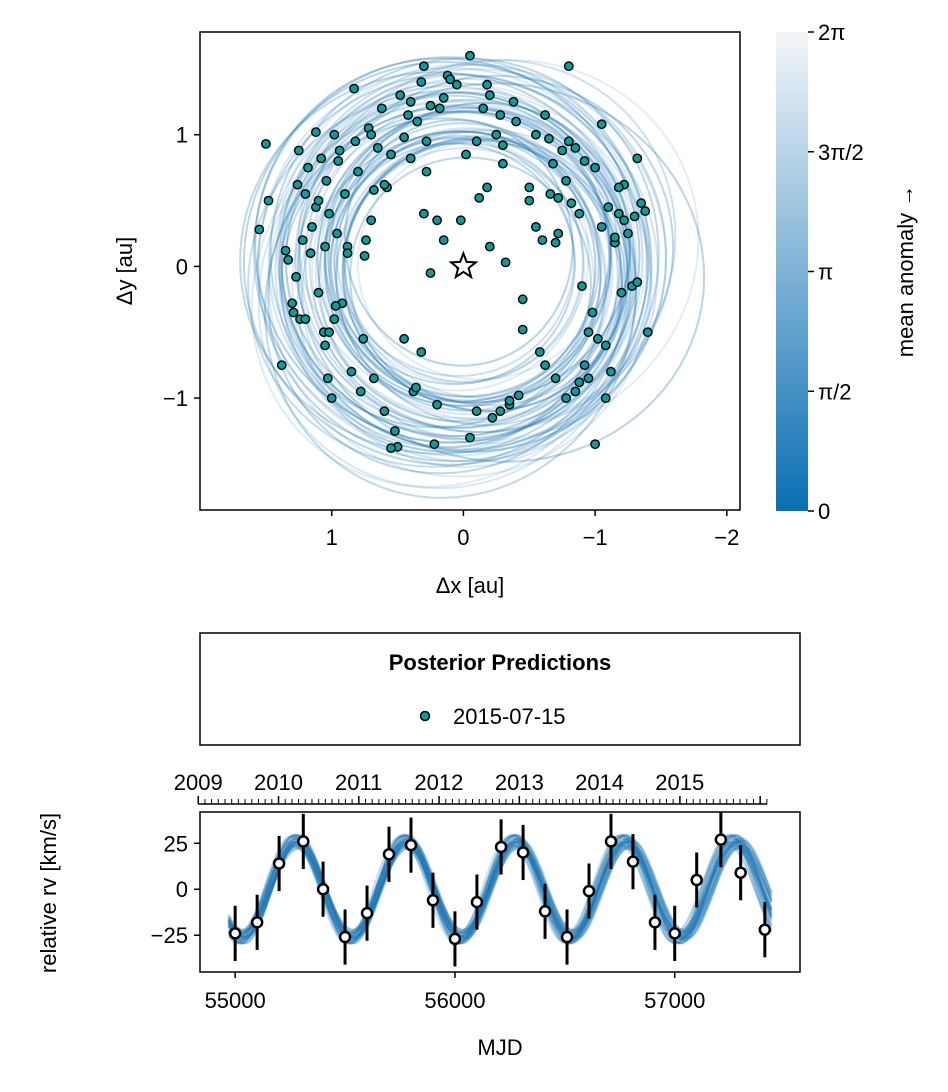 This screenshot has width=948, height=1092. What do you see at coordinates (463, 265) in the screenshot?
I see `star-marker` at bounding box center [463, 265].